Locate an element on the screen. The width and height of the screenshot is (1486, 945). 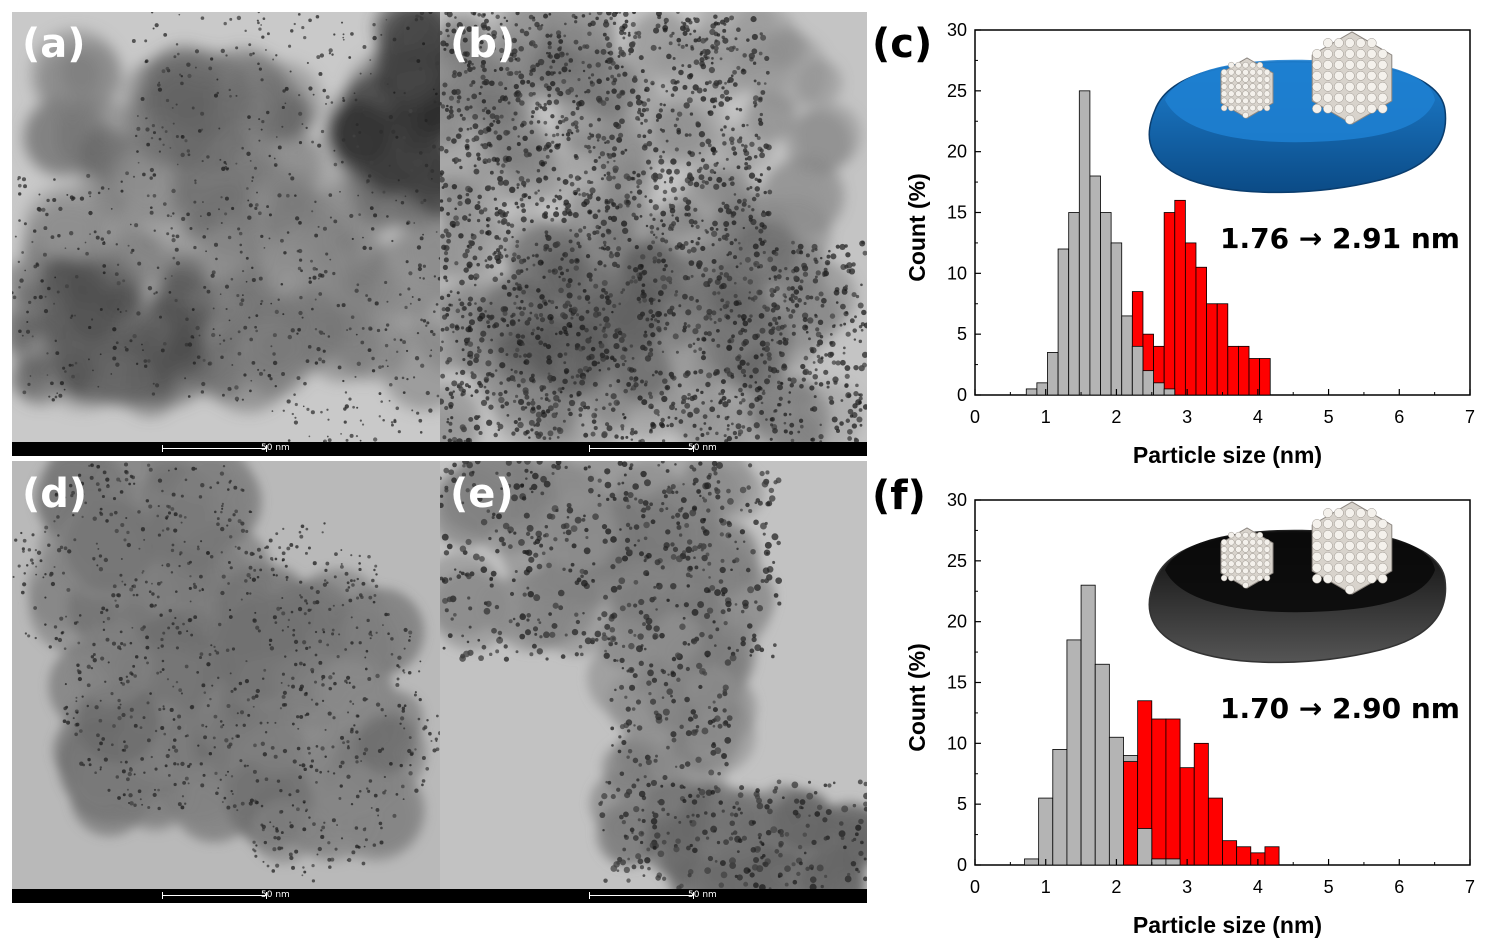
scale-label-d: 50 nm is located at coordinates (275, 895).